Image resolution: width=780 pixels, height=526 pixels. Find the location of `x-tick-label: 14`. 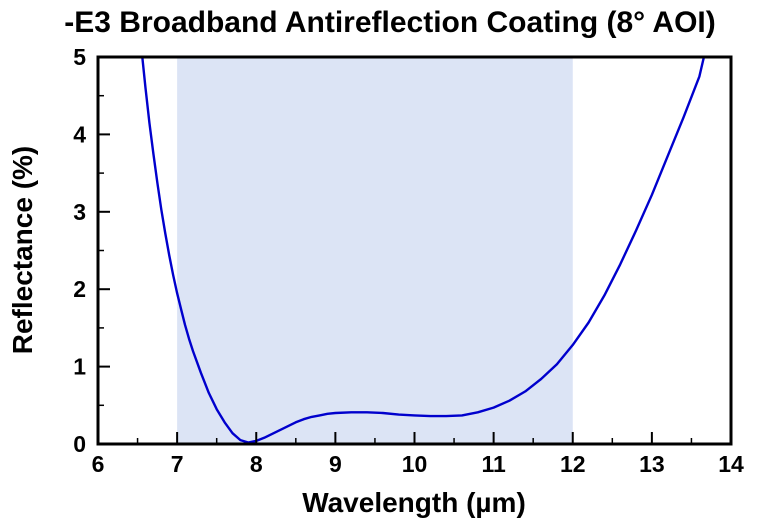

x-tick-label: 14 is located at coordinates (731, 464).